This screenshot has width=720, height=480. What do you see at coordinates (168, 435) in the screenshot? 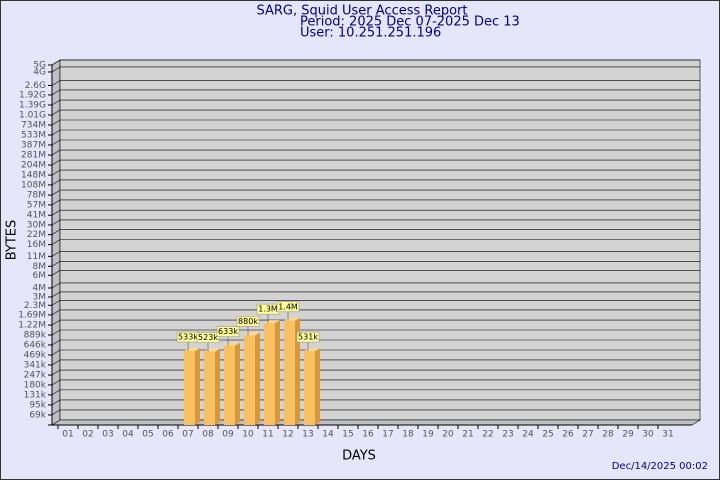
I see `x-tick-label: 06` at bounding box center [168, 435].